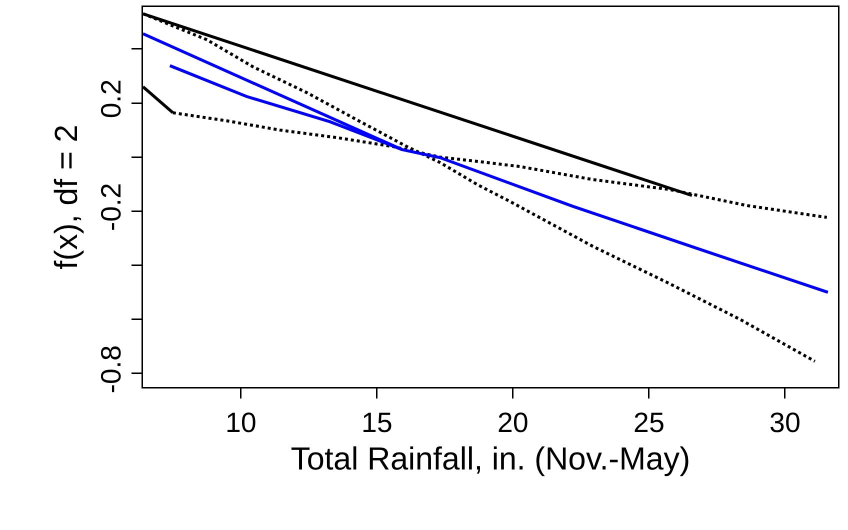 This screenshot has width=848, height=530. I want to click on y-axis-title: f(x), df = 2, so click(66, 197).